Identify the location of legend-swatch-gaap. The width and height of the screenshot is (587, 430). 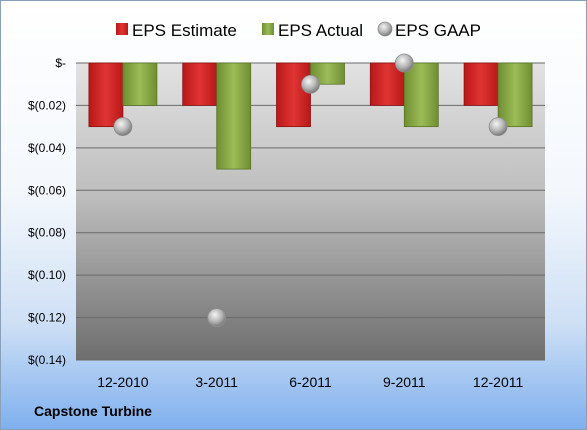
(385, 29).